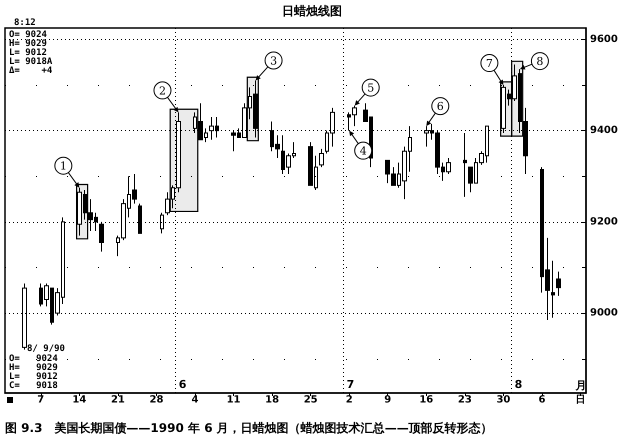 This screenshot has height=441, width=624. I want to click on y-tick-label: 9600, so click(604, 39).